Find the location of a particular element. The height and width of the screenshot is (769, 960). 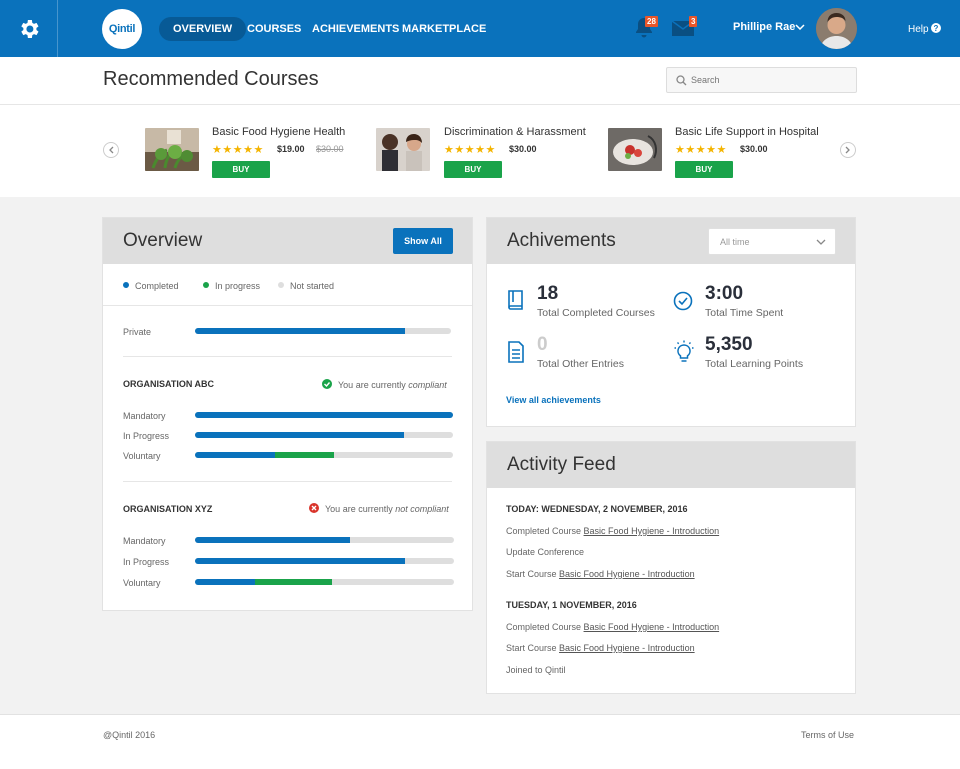

check-circle-icon is located at coordinates (327, 384).